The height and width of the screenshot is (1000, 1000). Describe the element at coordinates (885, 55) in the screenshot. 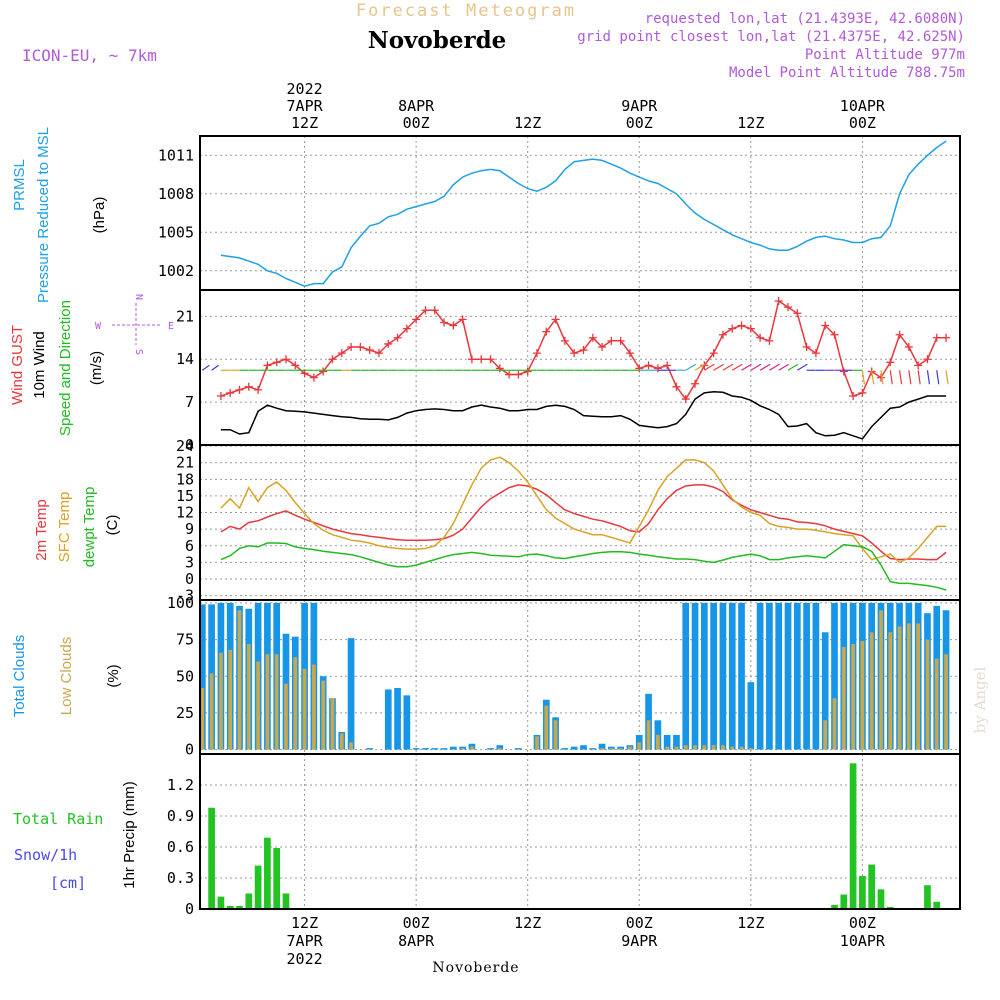

I see `point-altitude: Point Altitude 977m` at that location.